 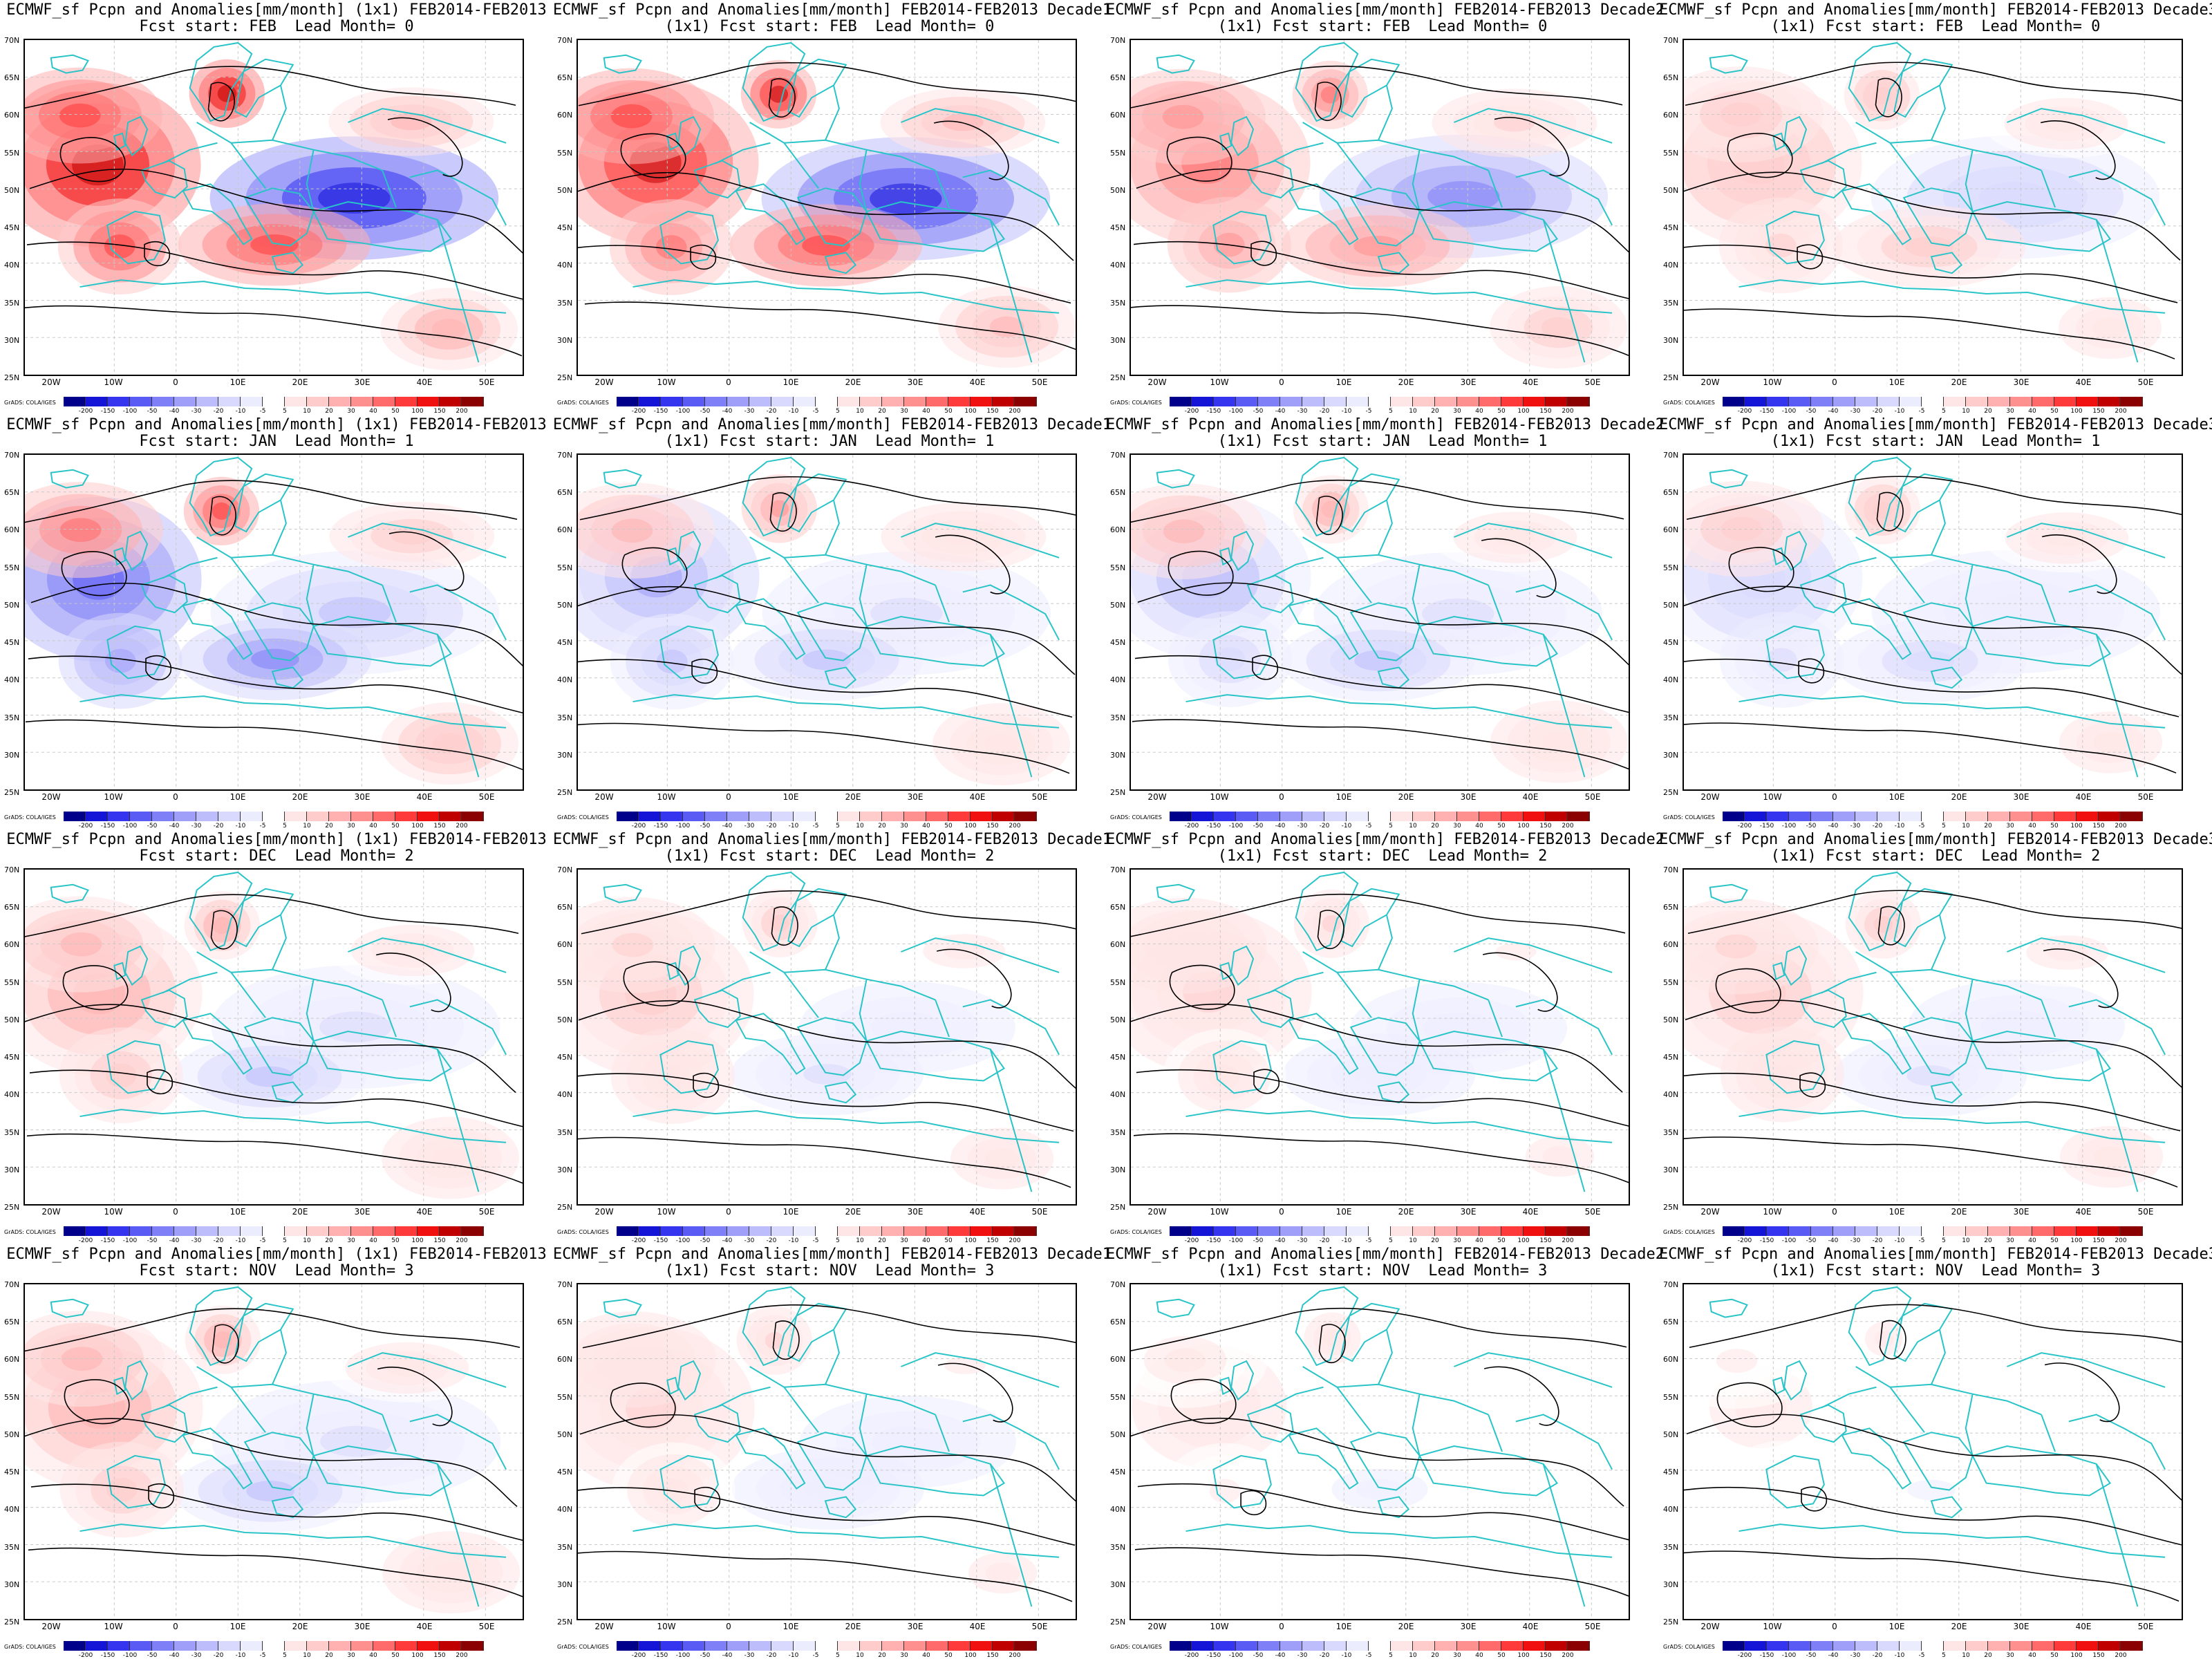 I want to click on latitude-label: 65N, so click(x=565, y=78).